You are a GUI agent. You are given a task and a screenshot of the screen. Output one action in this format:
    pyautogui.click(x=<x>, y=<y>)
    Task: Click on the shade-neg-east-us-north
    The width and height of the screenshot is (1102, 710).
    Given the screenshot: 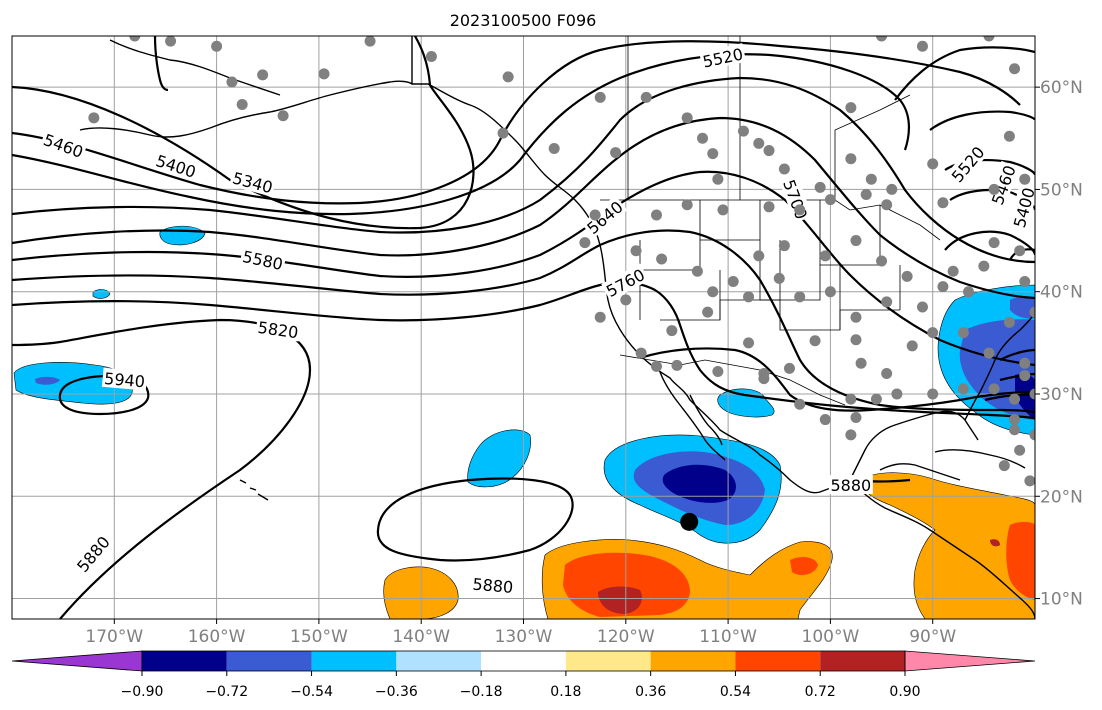 What is the action you would take?
    pyautogui.click(x=1022, y=307)
    